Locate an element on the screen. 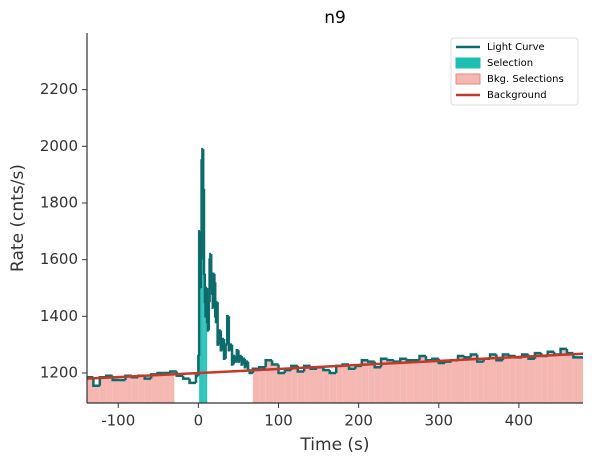  legend-label: Background is located at coordinates (517, 95).